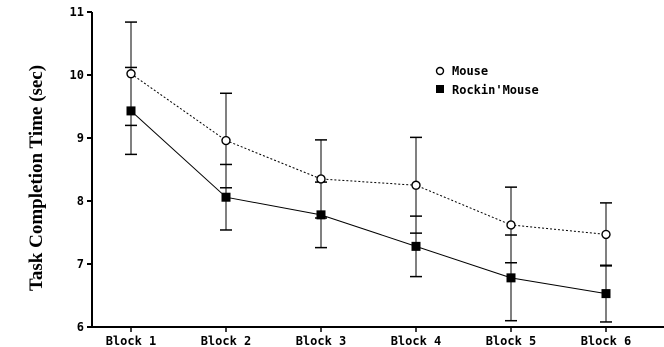 The height and width of the screenshot is (347, 664). What do you see at coordinates (77, 12) in the screenshot?
I see `y-tick-label: 11` at bounding box center [77, 12].